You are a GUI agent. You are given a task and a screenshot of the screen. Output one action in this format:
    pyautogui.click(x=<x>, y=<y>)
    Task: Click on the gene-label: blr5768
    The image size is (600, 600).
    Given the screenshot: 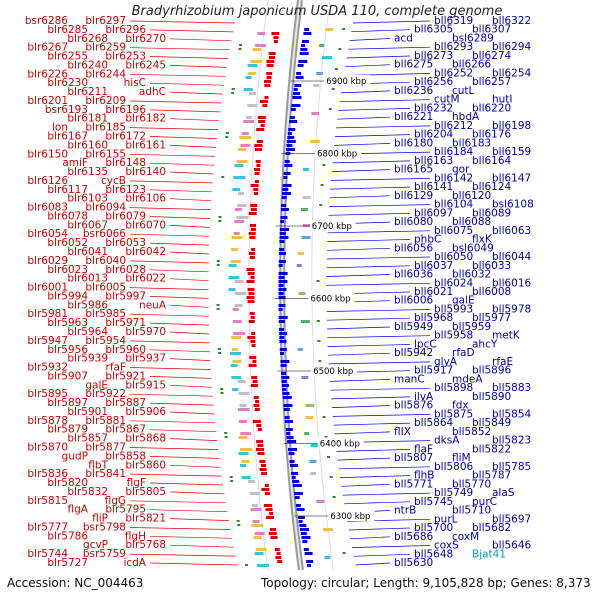 What is the action you would take?
    pyautogui.click(x=145, y=545)
    